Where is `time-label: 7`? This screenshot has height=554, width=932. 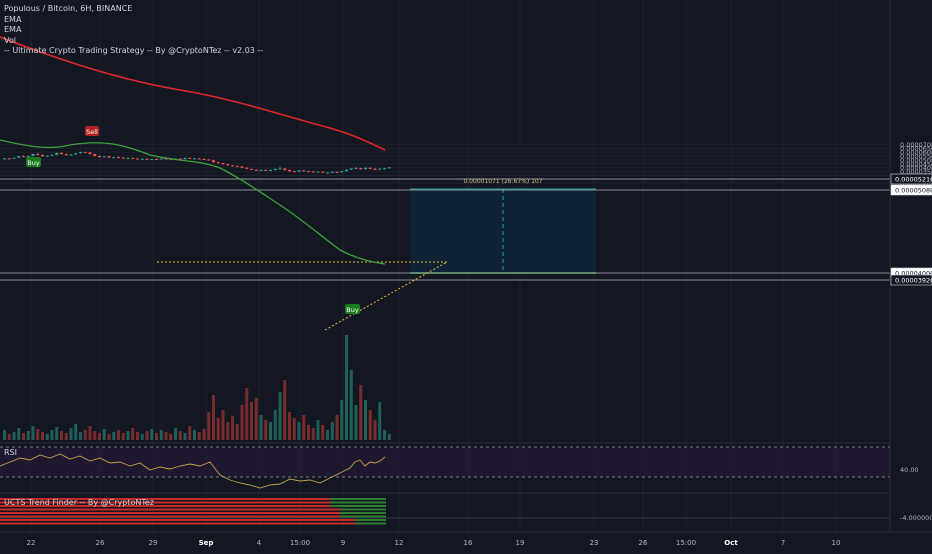 time-label: 7 is located at coordinates (783, 543).